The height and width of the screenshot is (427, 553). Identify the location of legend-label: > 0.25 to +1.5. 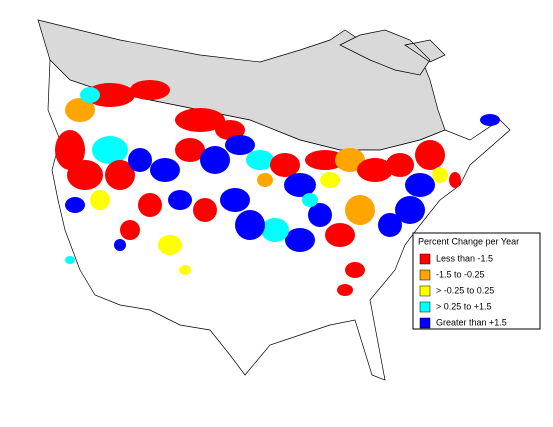
(464, 306).